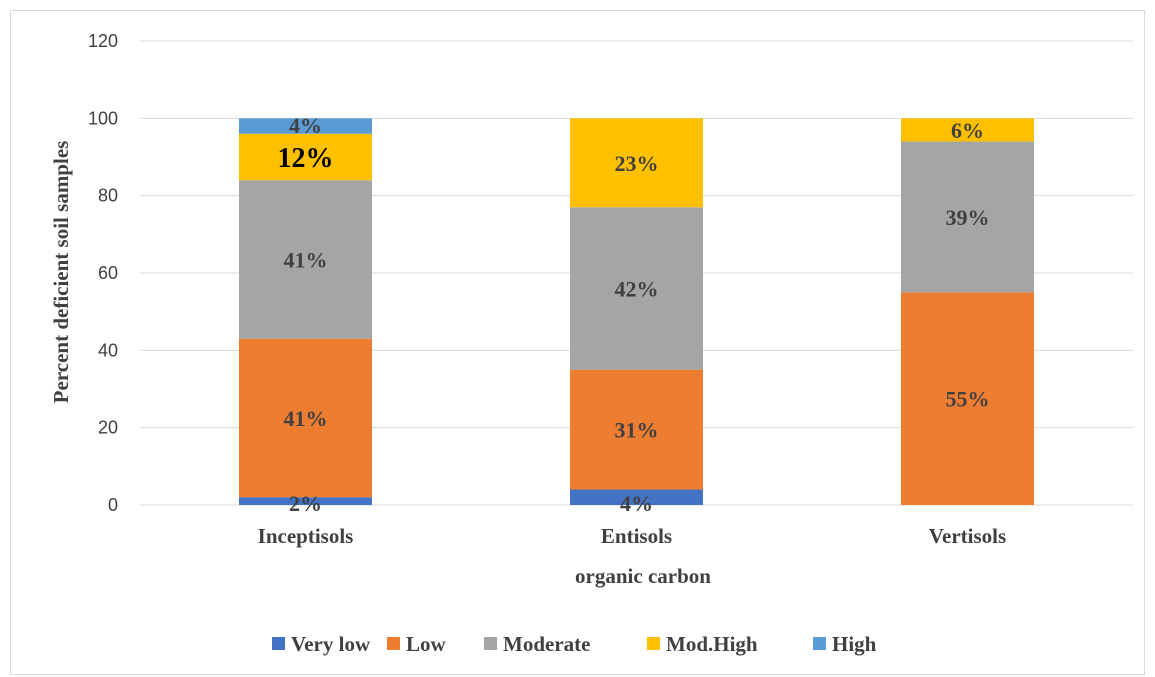 The image size is (1155, 677). What do you see at coordinates (108, 350) in the screenshot?
I see `y-tick-label: 40` at bounding box center [108, 350].